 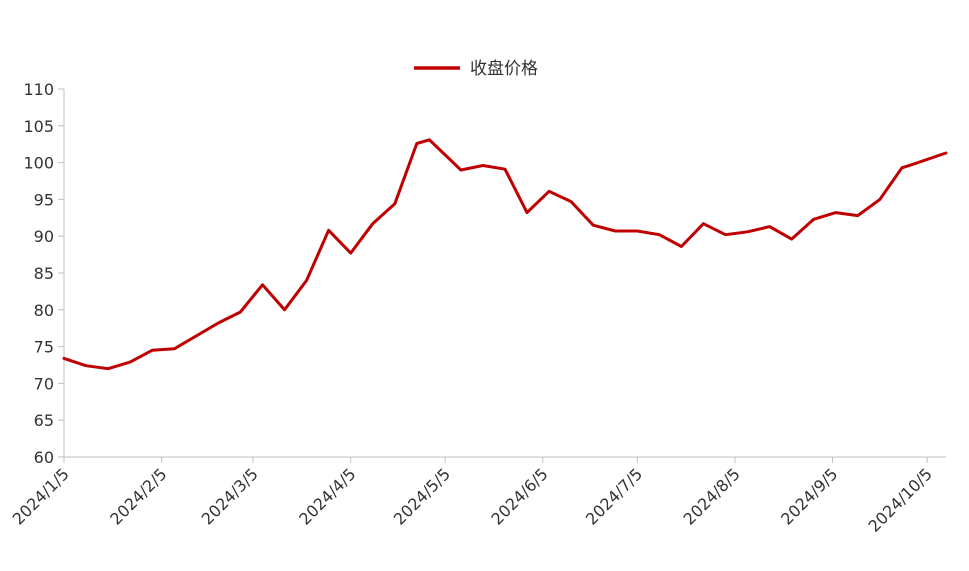 I want to click on x-tick-label: 2024/1/5, so click(x=41, y=496).